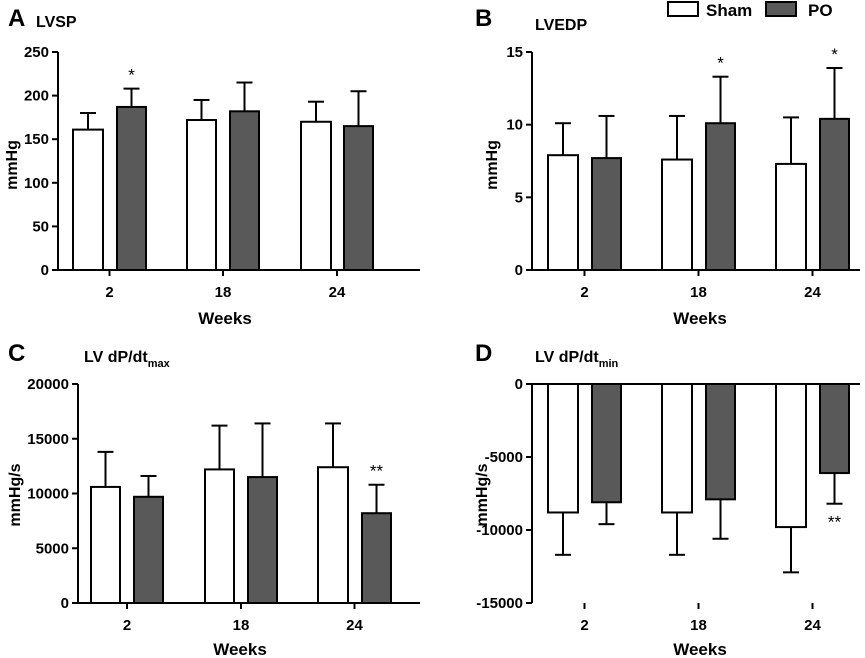 This screenshot has height=658, width=865. I want to click on y-tick-label: 15, so click(514, 52).